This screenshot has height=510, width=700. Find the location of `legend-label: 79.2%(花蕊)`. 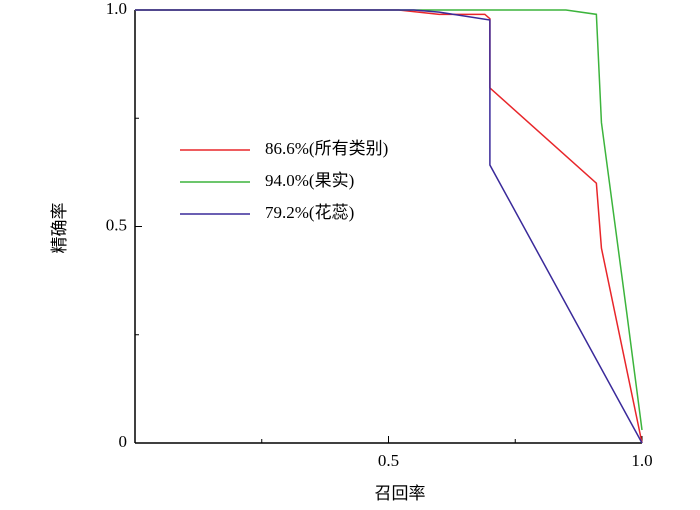

legend-label: 79.2%(花蕊) is located at coordinates (309, 212).